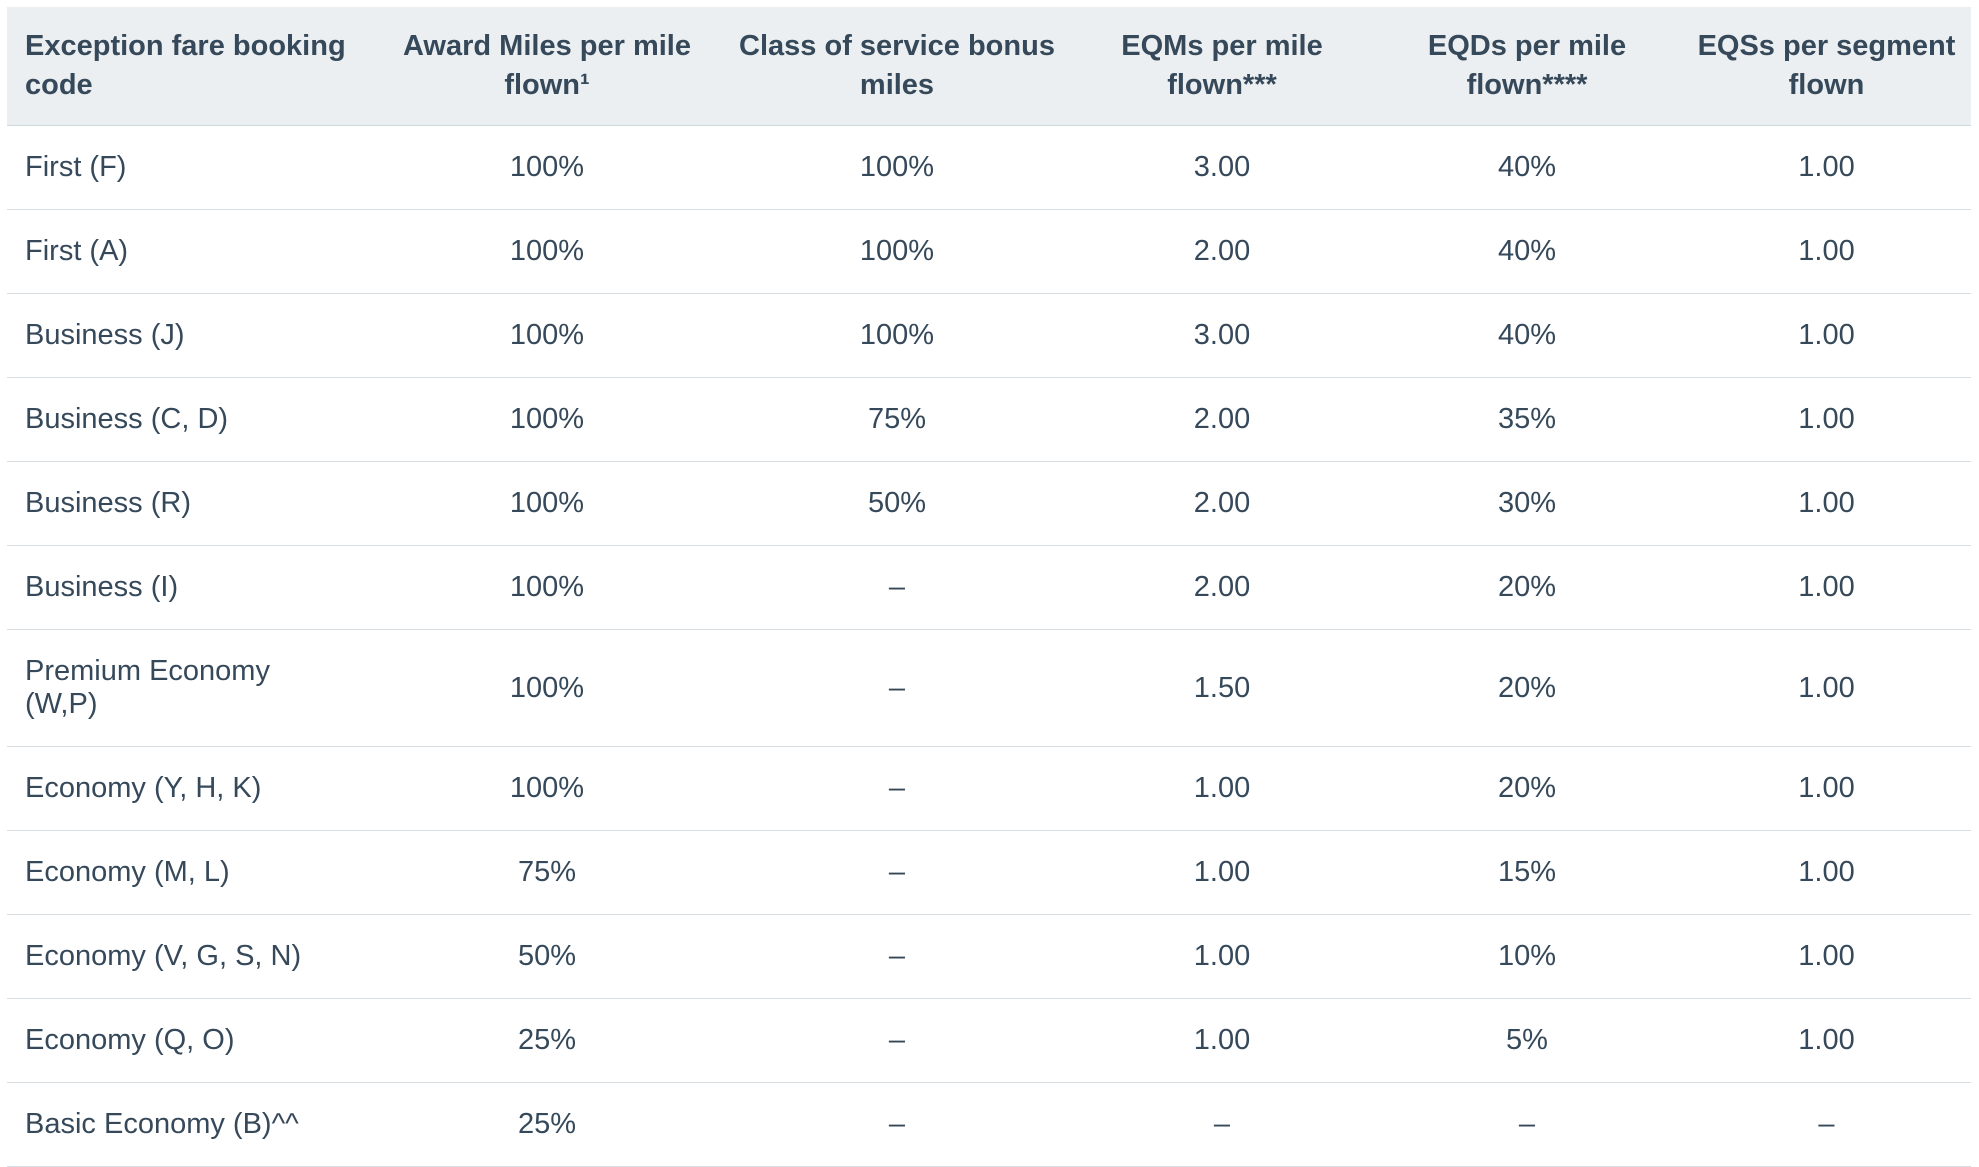  What do you see at coordinates (1826, 66) in the screenshot?
I see `column-header-6: EQSs per segment flown` at bounding box center [1826, 66].